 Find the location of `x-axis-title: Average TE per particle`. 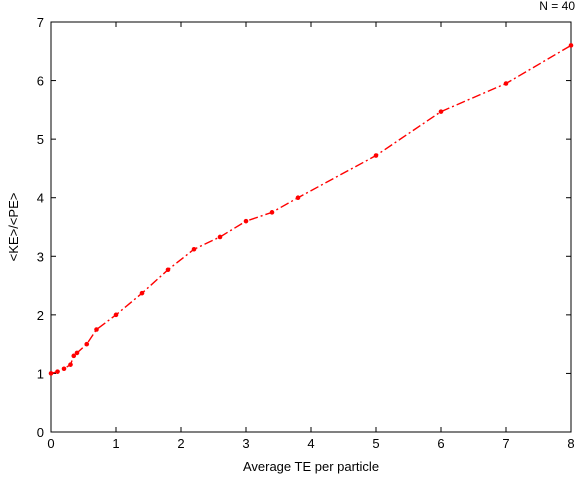

x-axis-title: Average TE per particle is located at coordinates (311, 466).